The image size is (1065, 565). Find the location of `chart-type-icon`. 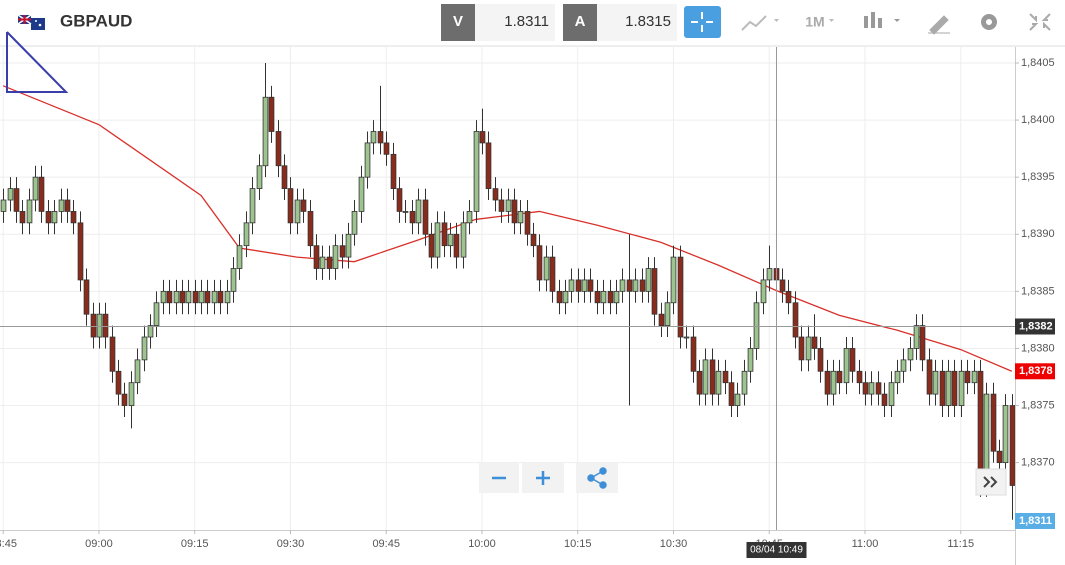

chart-type-icon is located at coordinates (760, 23).